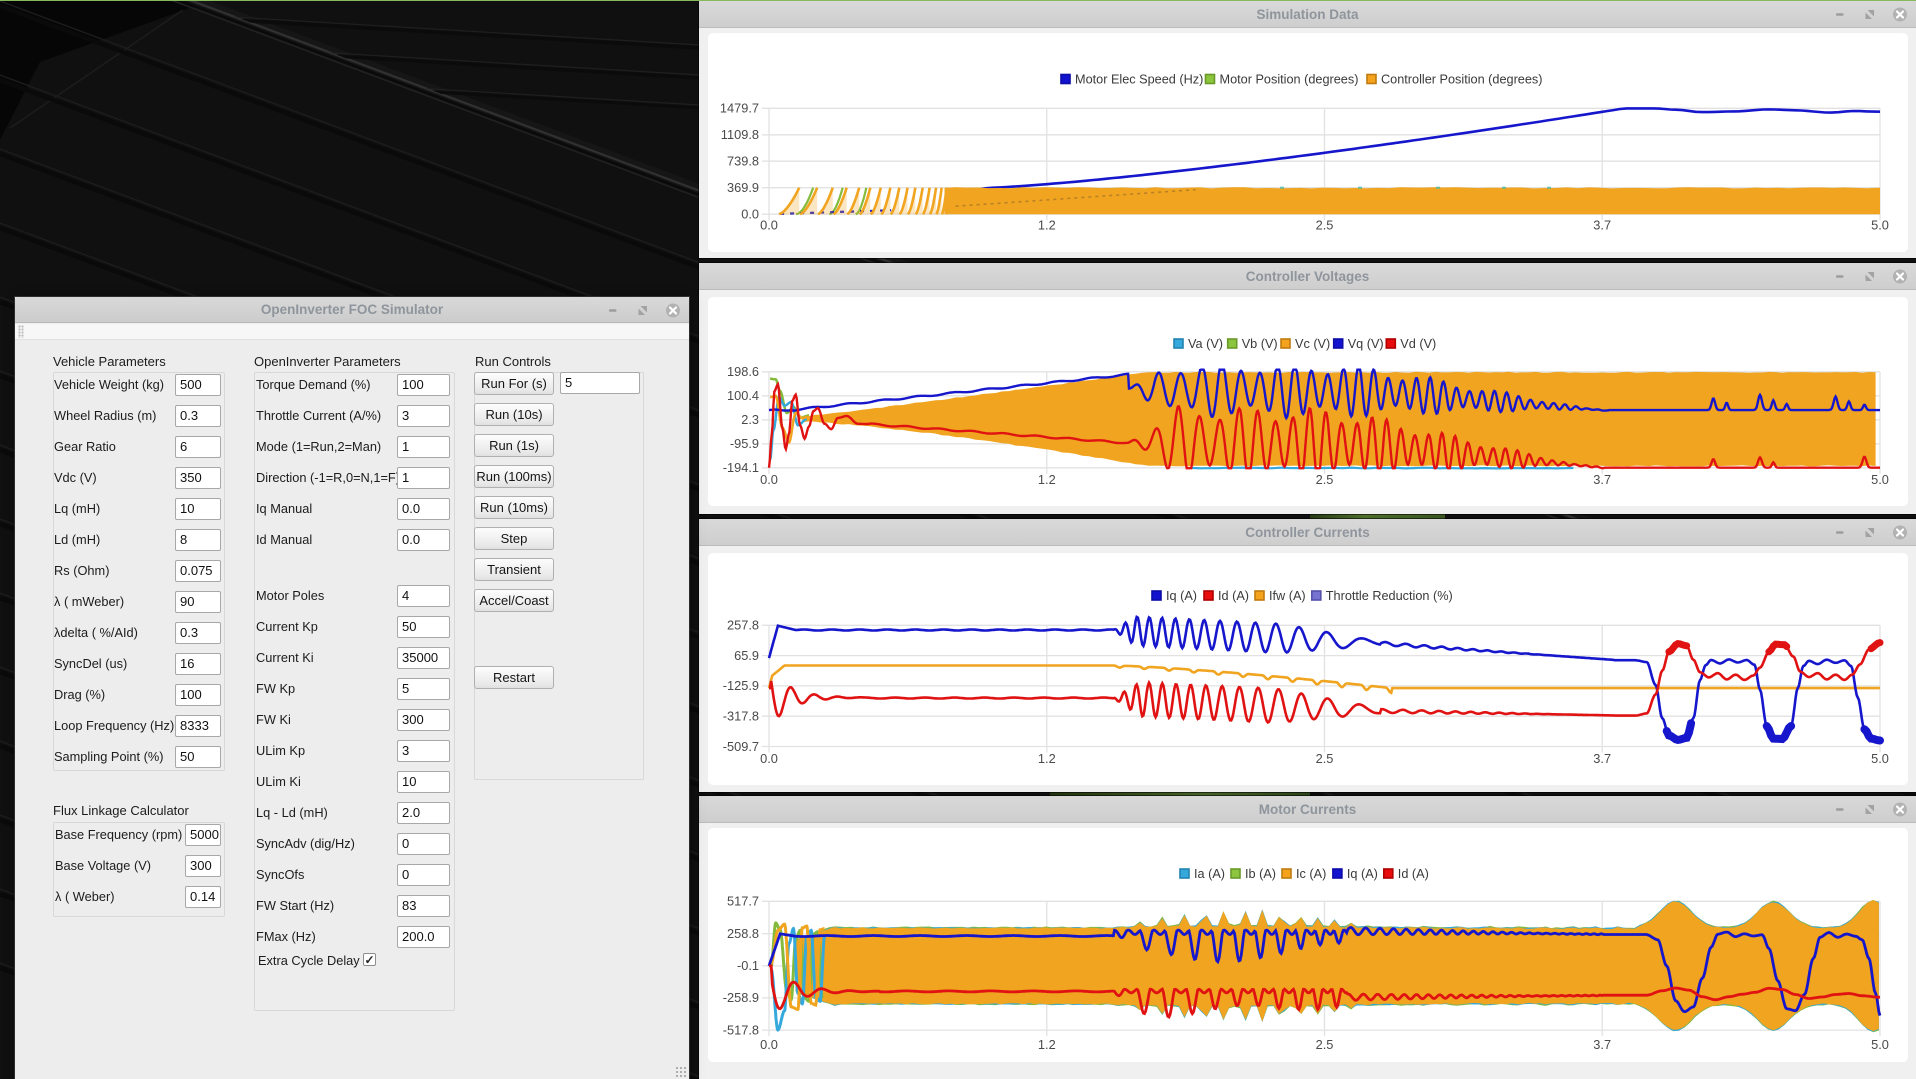 This screenshot has height=1079, width=1916. I want to click on svg-text: 369.9, so click(743, 187).